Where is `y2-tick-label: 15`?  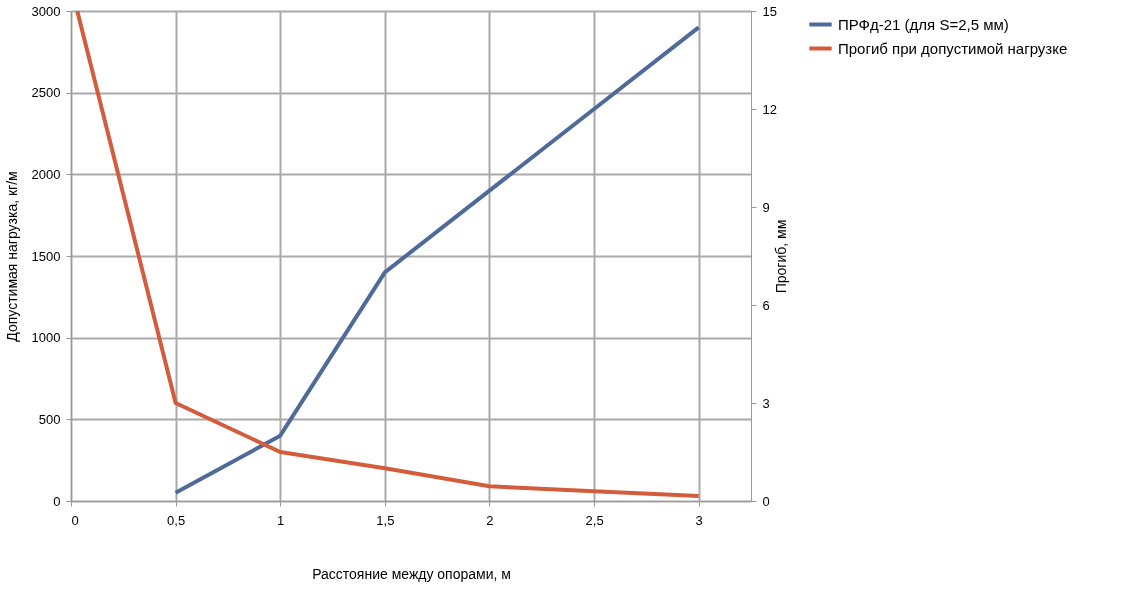 y2-tick-label: 15 is located at coordinates (769, 11).